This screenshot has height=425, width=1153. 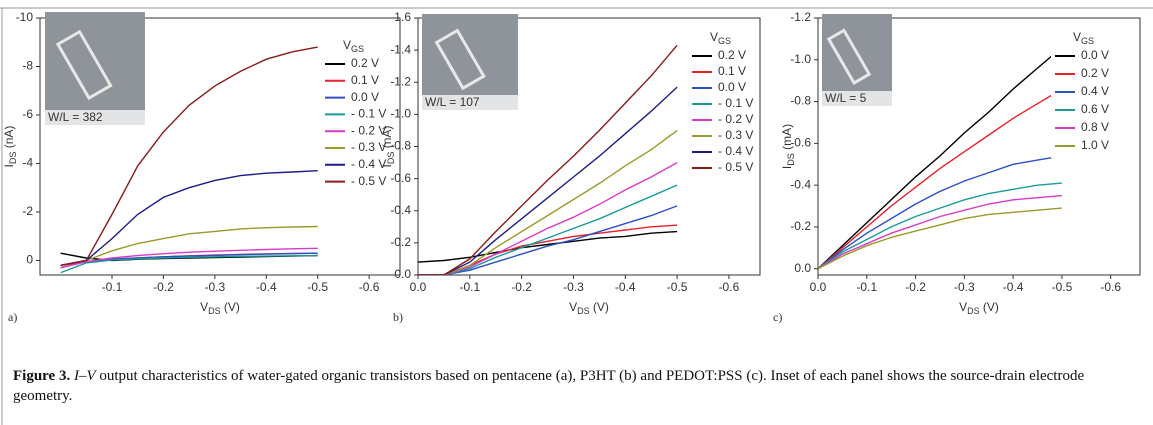 I want to click on y-tick-label: -1.6, so click(x=400, y=17).